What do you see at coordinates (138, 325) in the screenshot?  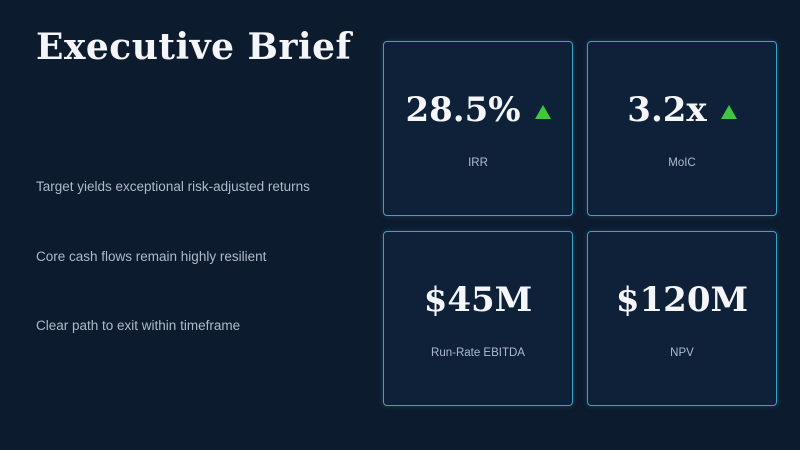 I see `bullet-point: Clear path to exit within timeframe` at bounding box center [138, 325].